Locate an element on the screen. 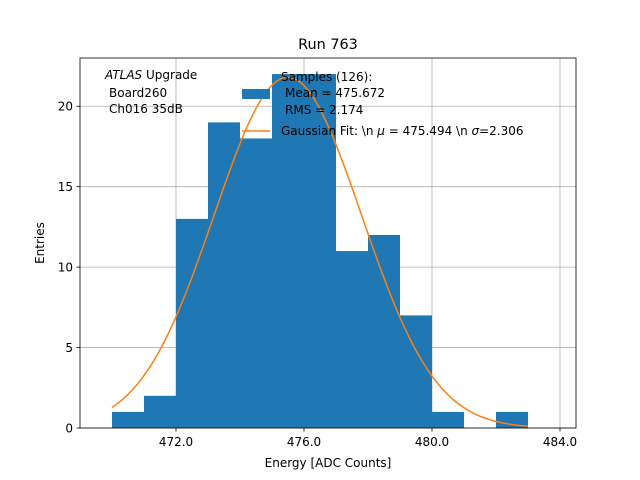  y-tick-label: 0 is located at coordinates (69, 428).